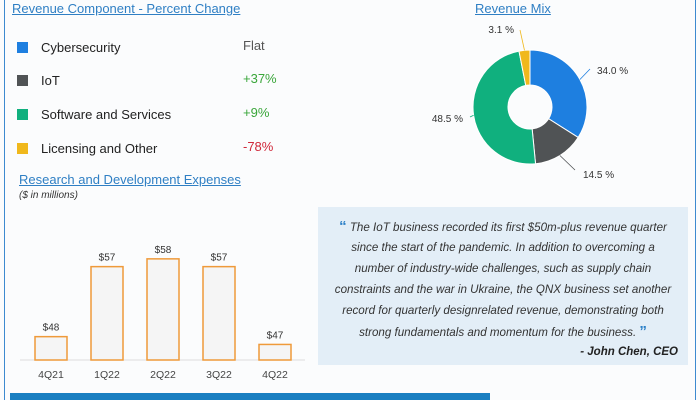  I want to click on rnd-title: Research and Development Expenses, so click(130, 179).